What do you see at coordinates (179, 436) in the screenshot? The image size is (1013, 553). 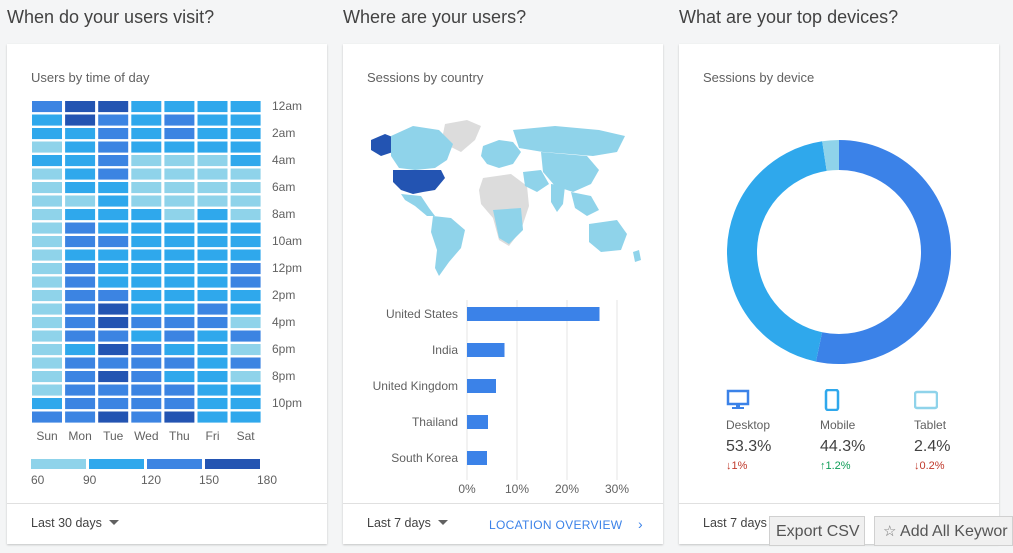 I see `day-label: Thu` at bounding box center [179, 436].